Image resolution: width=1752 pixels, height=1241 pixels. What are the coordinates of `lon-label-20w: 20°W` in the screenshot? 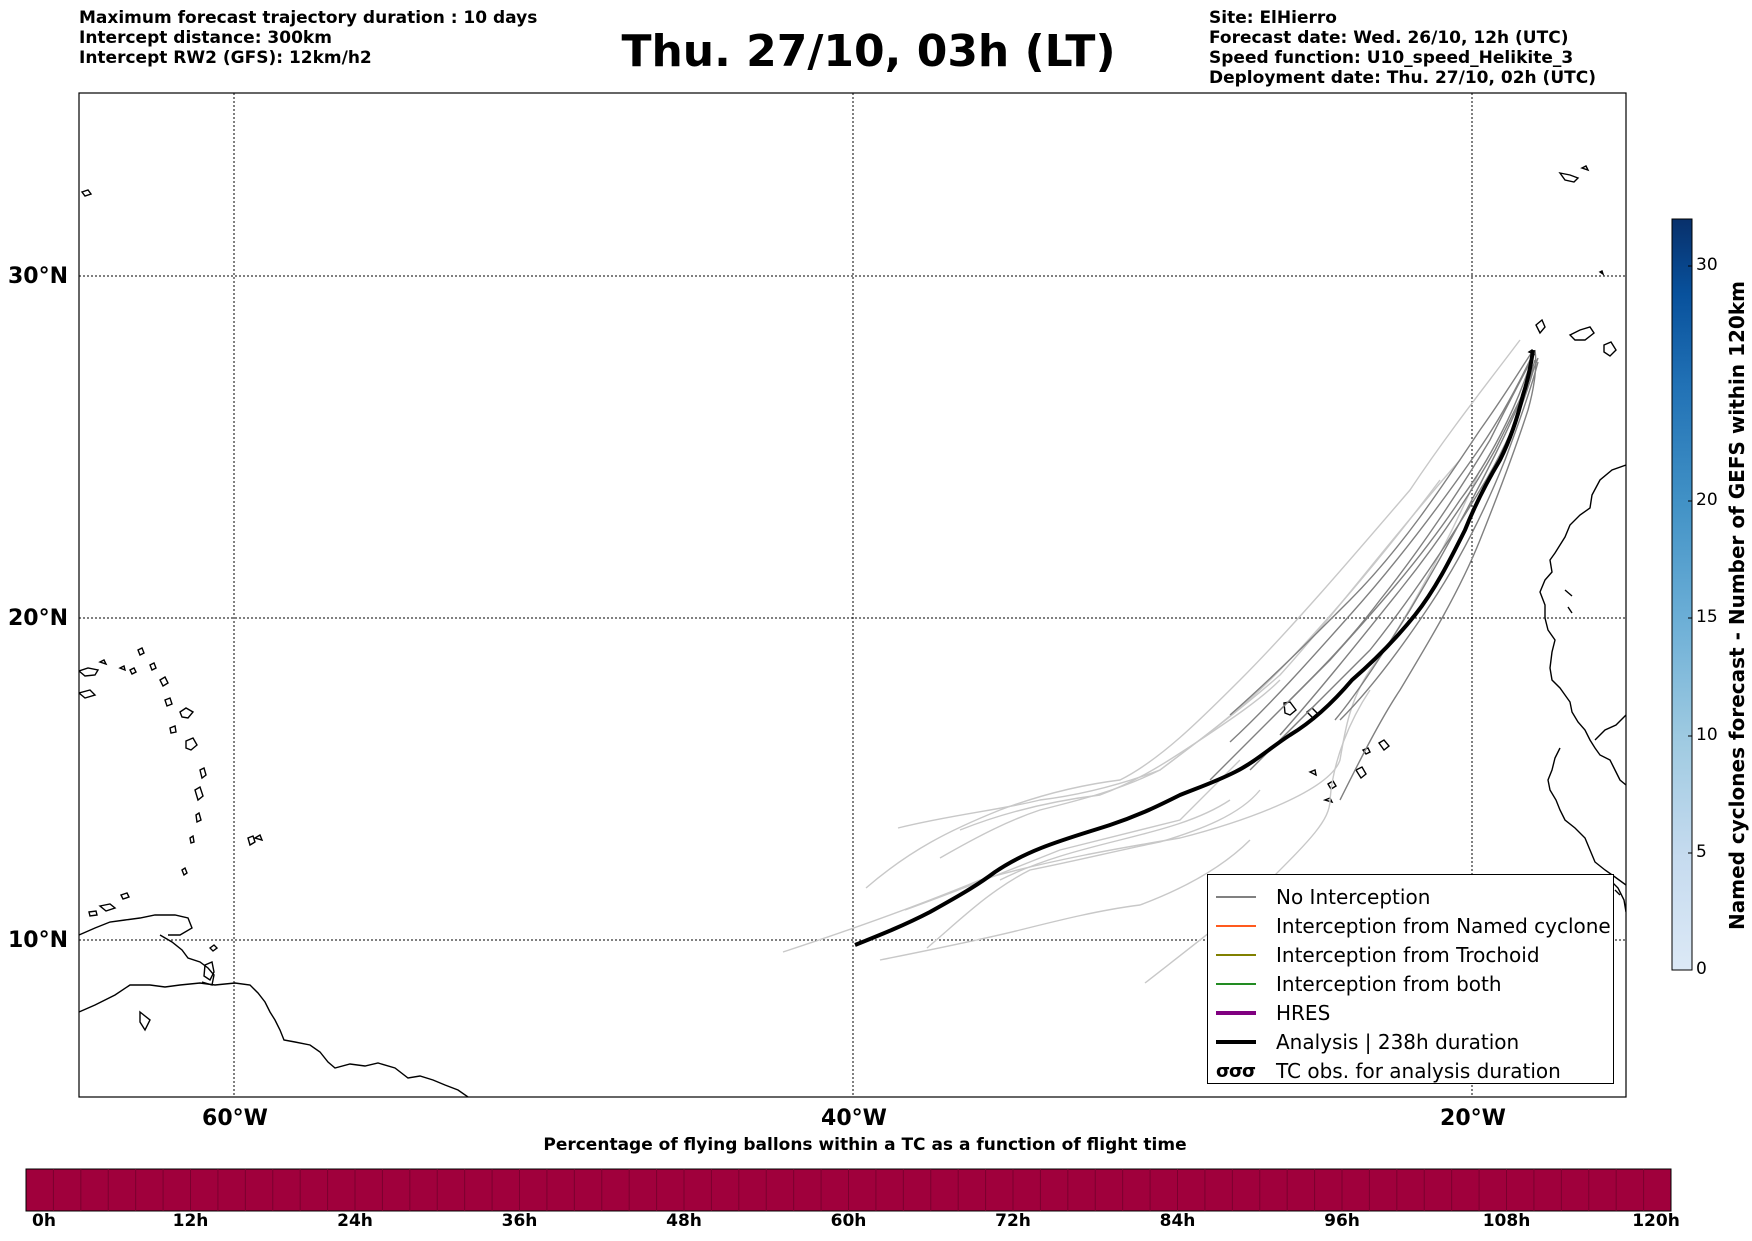 It's located at (1473, 1118).